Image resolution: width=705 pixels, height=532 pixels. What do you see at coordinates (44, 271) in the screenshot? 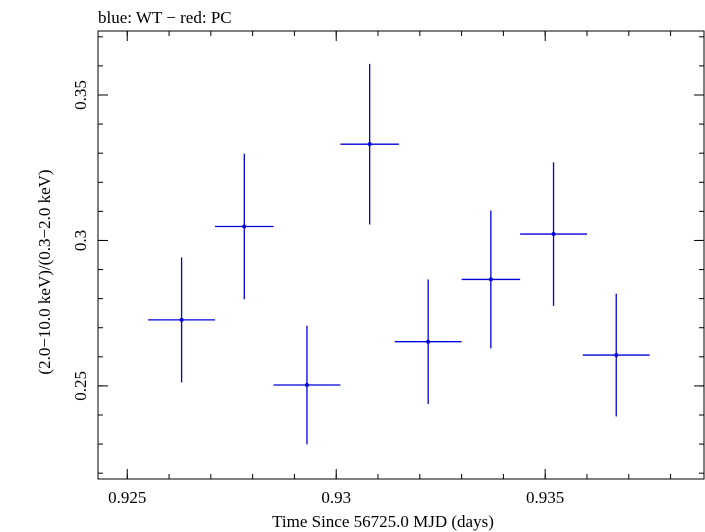
I see `y-axis-label: (2.0−10.0 keV)/(0.3−2.0 keV)` at bounding box center [44, 271].